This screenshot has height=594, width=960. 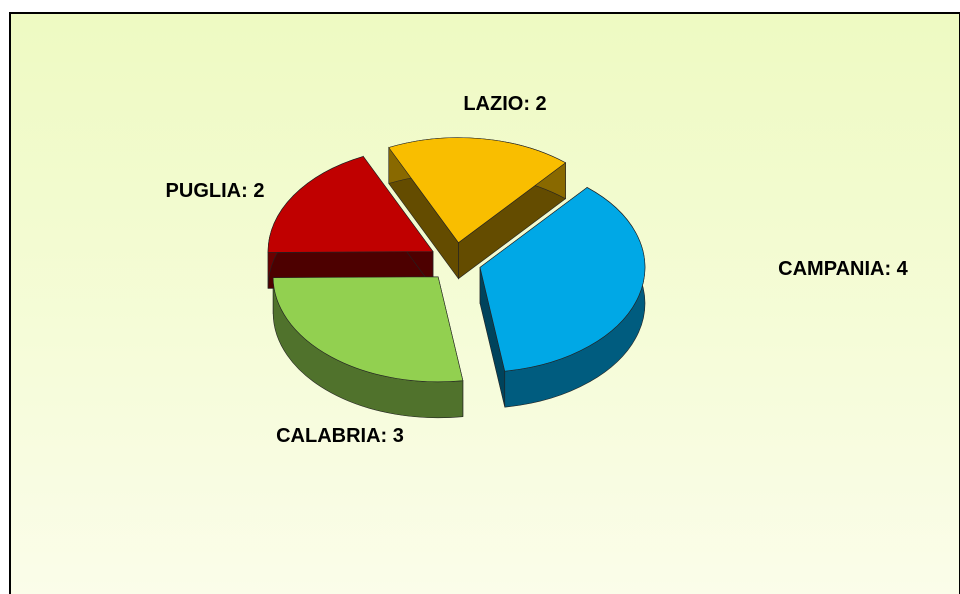 What do you see at coordinates (493, 104) in the screenshot?
I see `label-category: LAZIO` at bounding box center [493, 104].